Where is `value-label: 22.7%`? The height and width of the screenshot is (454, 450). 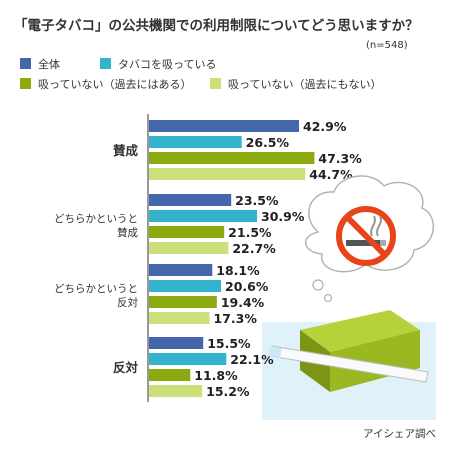 value-label: 22.7% is located at coordinates (254, 248).